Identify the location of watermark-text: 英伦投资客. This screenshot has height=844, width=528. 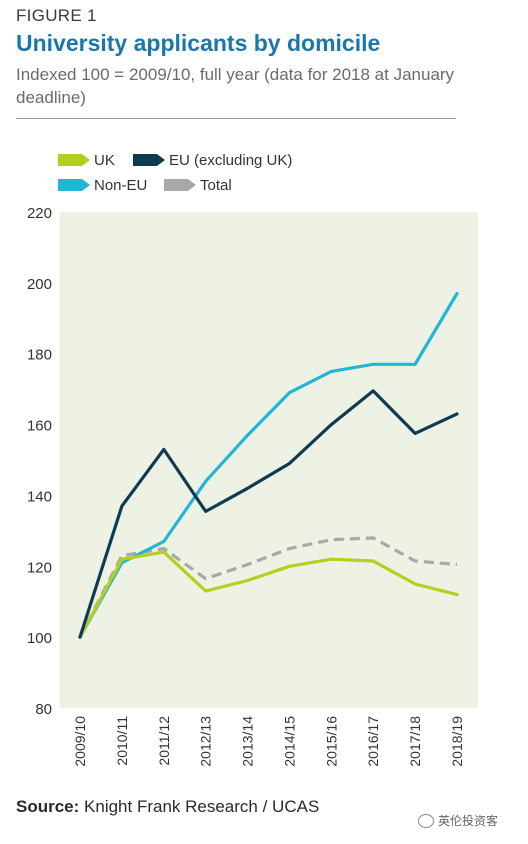
(468, 821).